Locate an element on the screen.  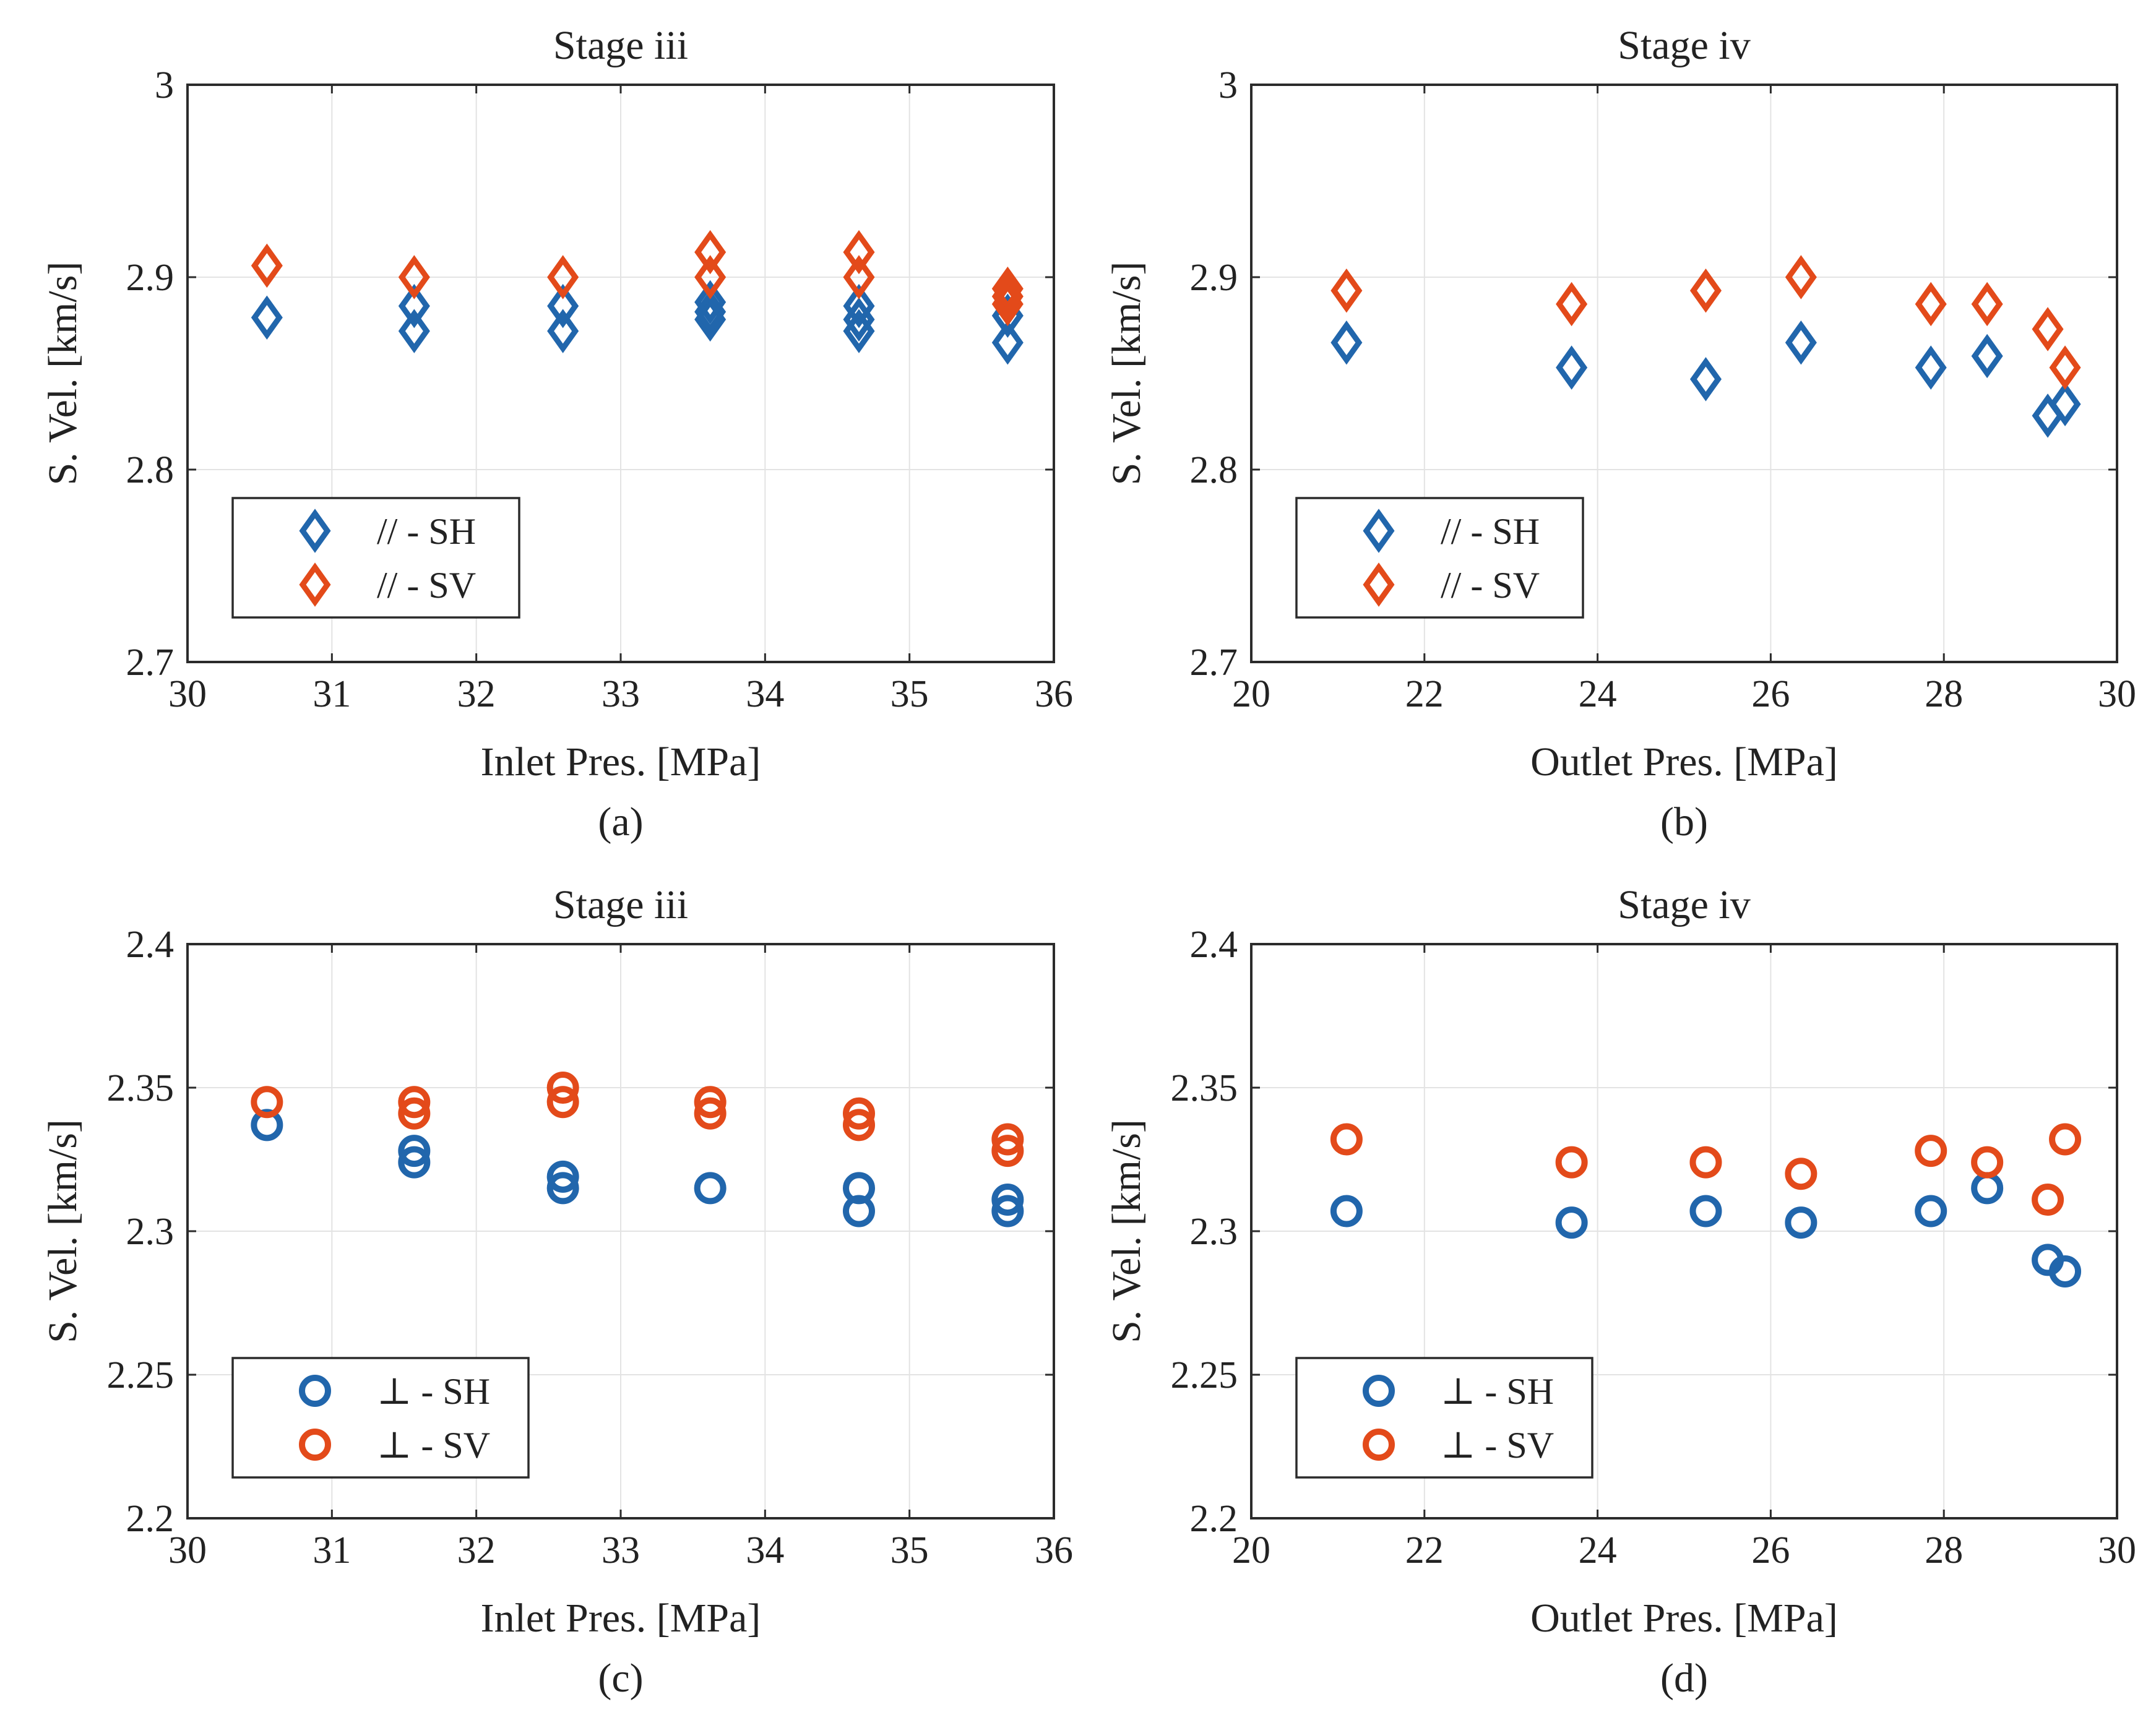
panel-caption: (d) is located at coordinates (1684, 1678).